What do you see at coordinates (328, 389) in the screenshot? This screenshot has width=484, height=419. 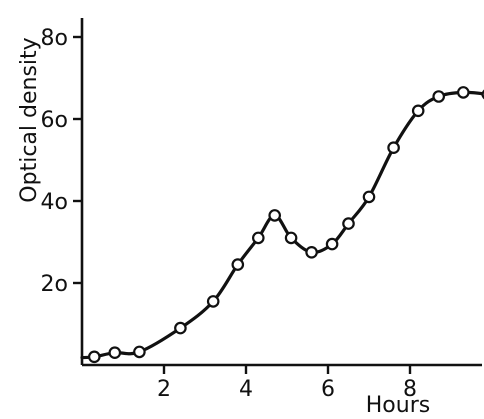 I see `x-tick-label: 6` at bounding box center [328, 389].